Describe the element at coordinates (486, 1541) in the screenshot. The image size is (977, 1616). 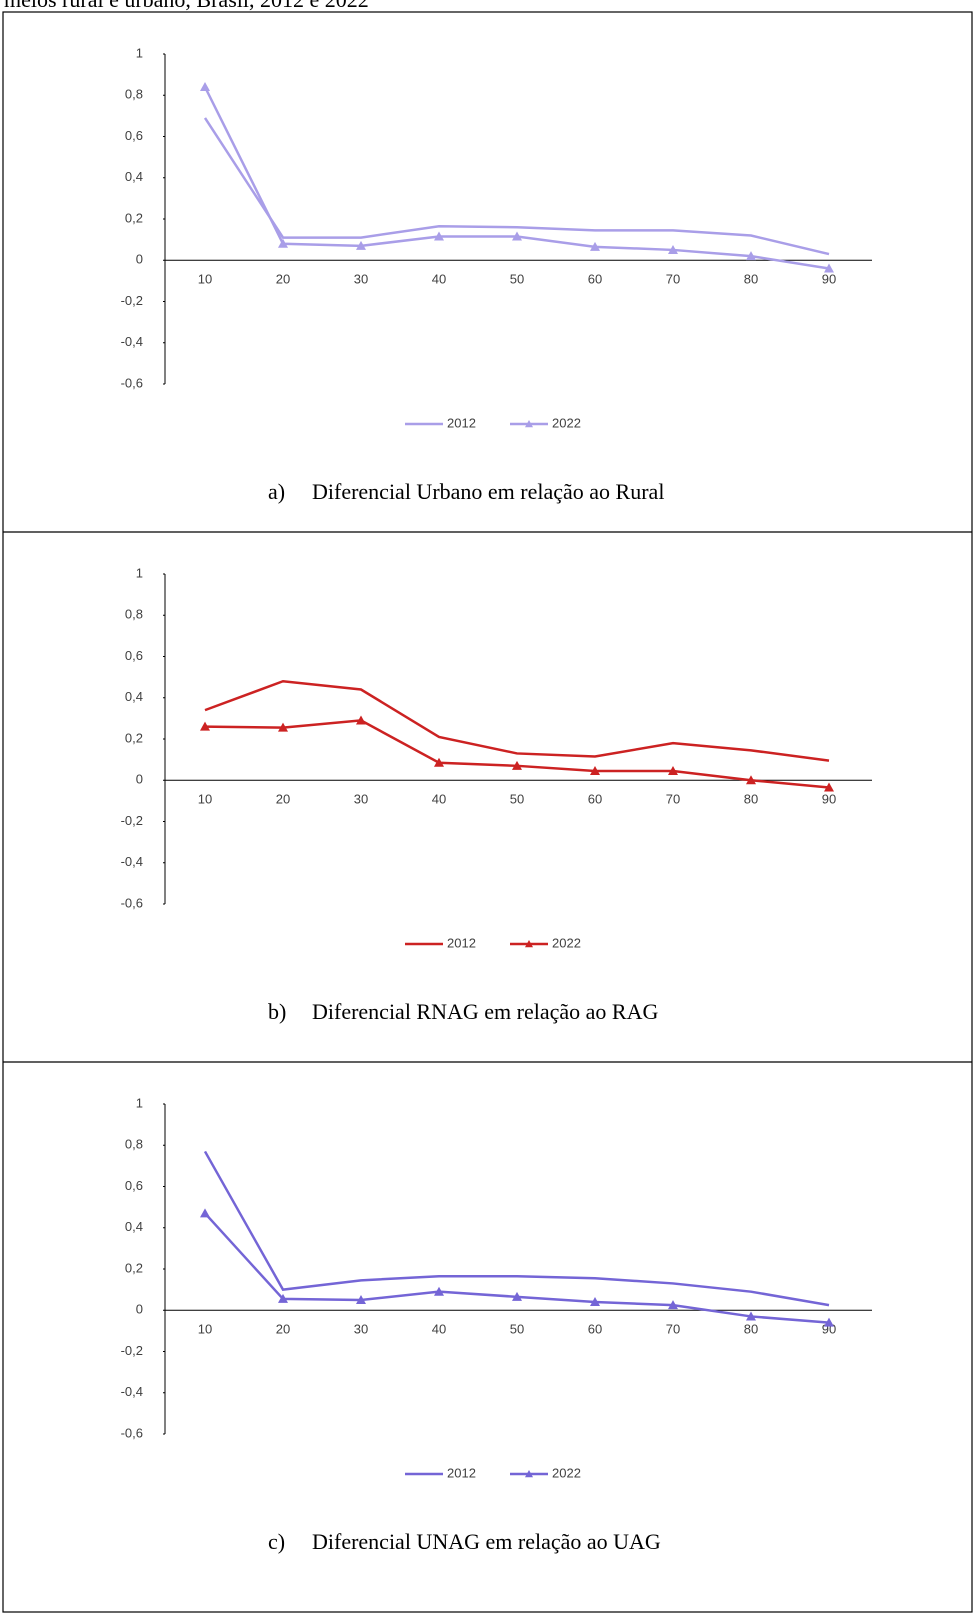
I see `caption: Diferencial UNAG em relação ao UAG` at that location.